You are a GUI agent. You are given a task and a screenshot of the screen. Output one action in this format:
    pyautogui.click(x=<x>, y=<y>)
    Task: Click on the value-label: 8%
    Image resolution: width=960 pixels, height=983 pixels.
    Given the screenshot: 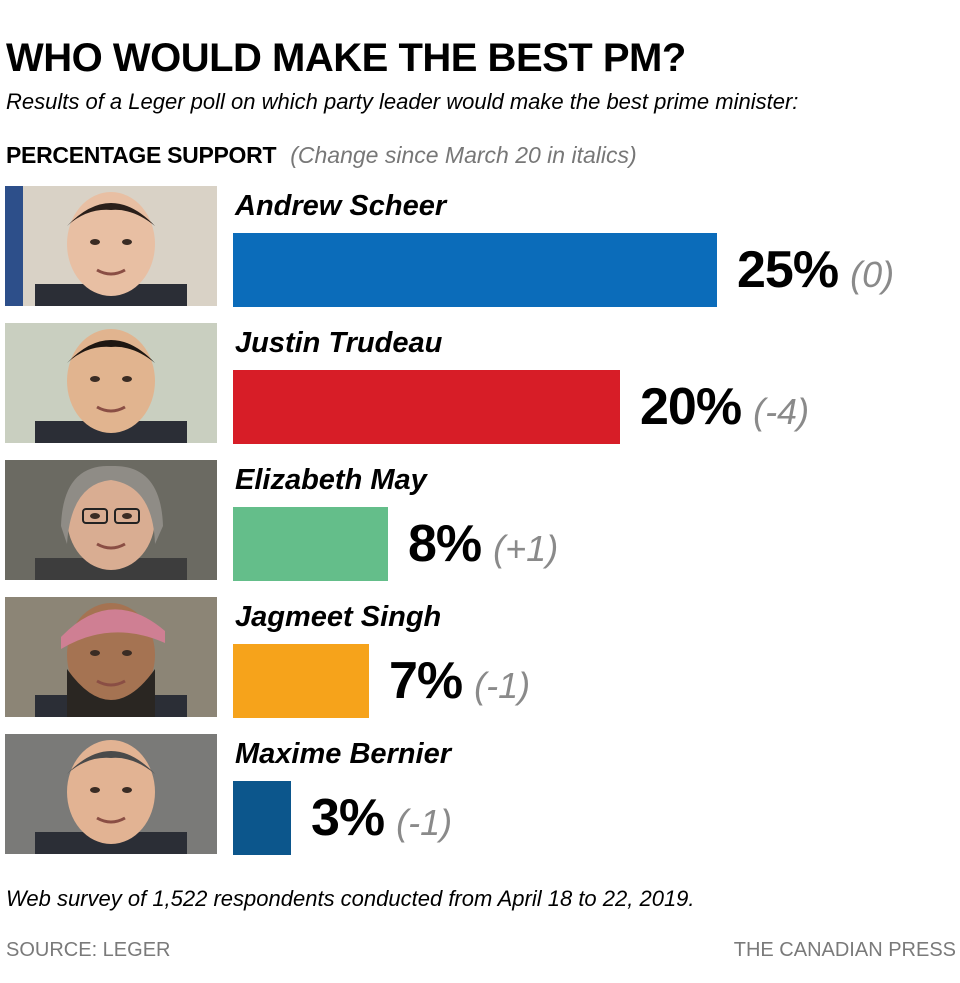 What is the action you would take?
    pyautogui.click(x=445, y=544)
    